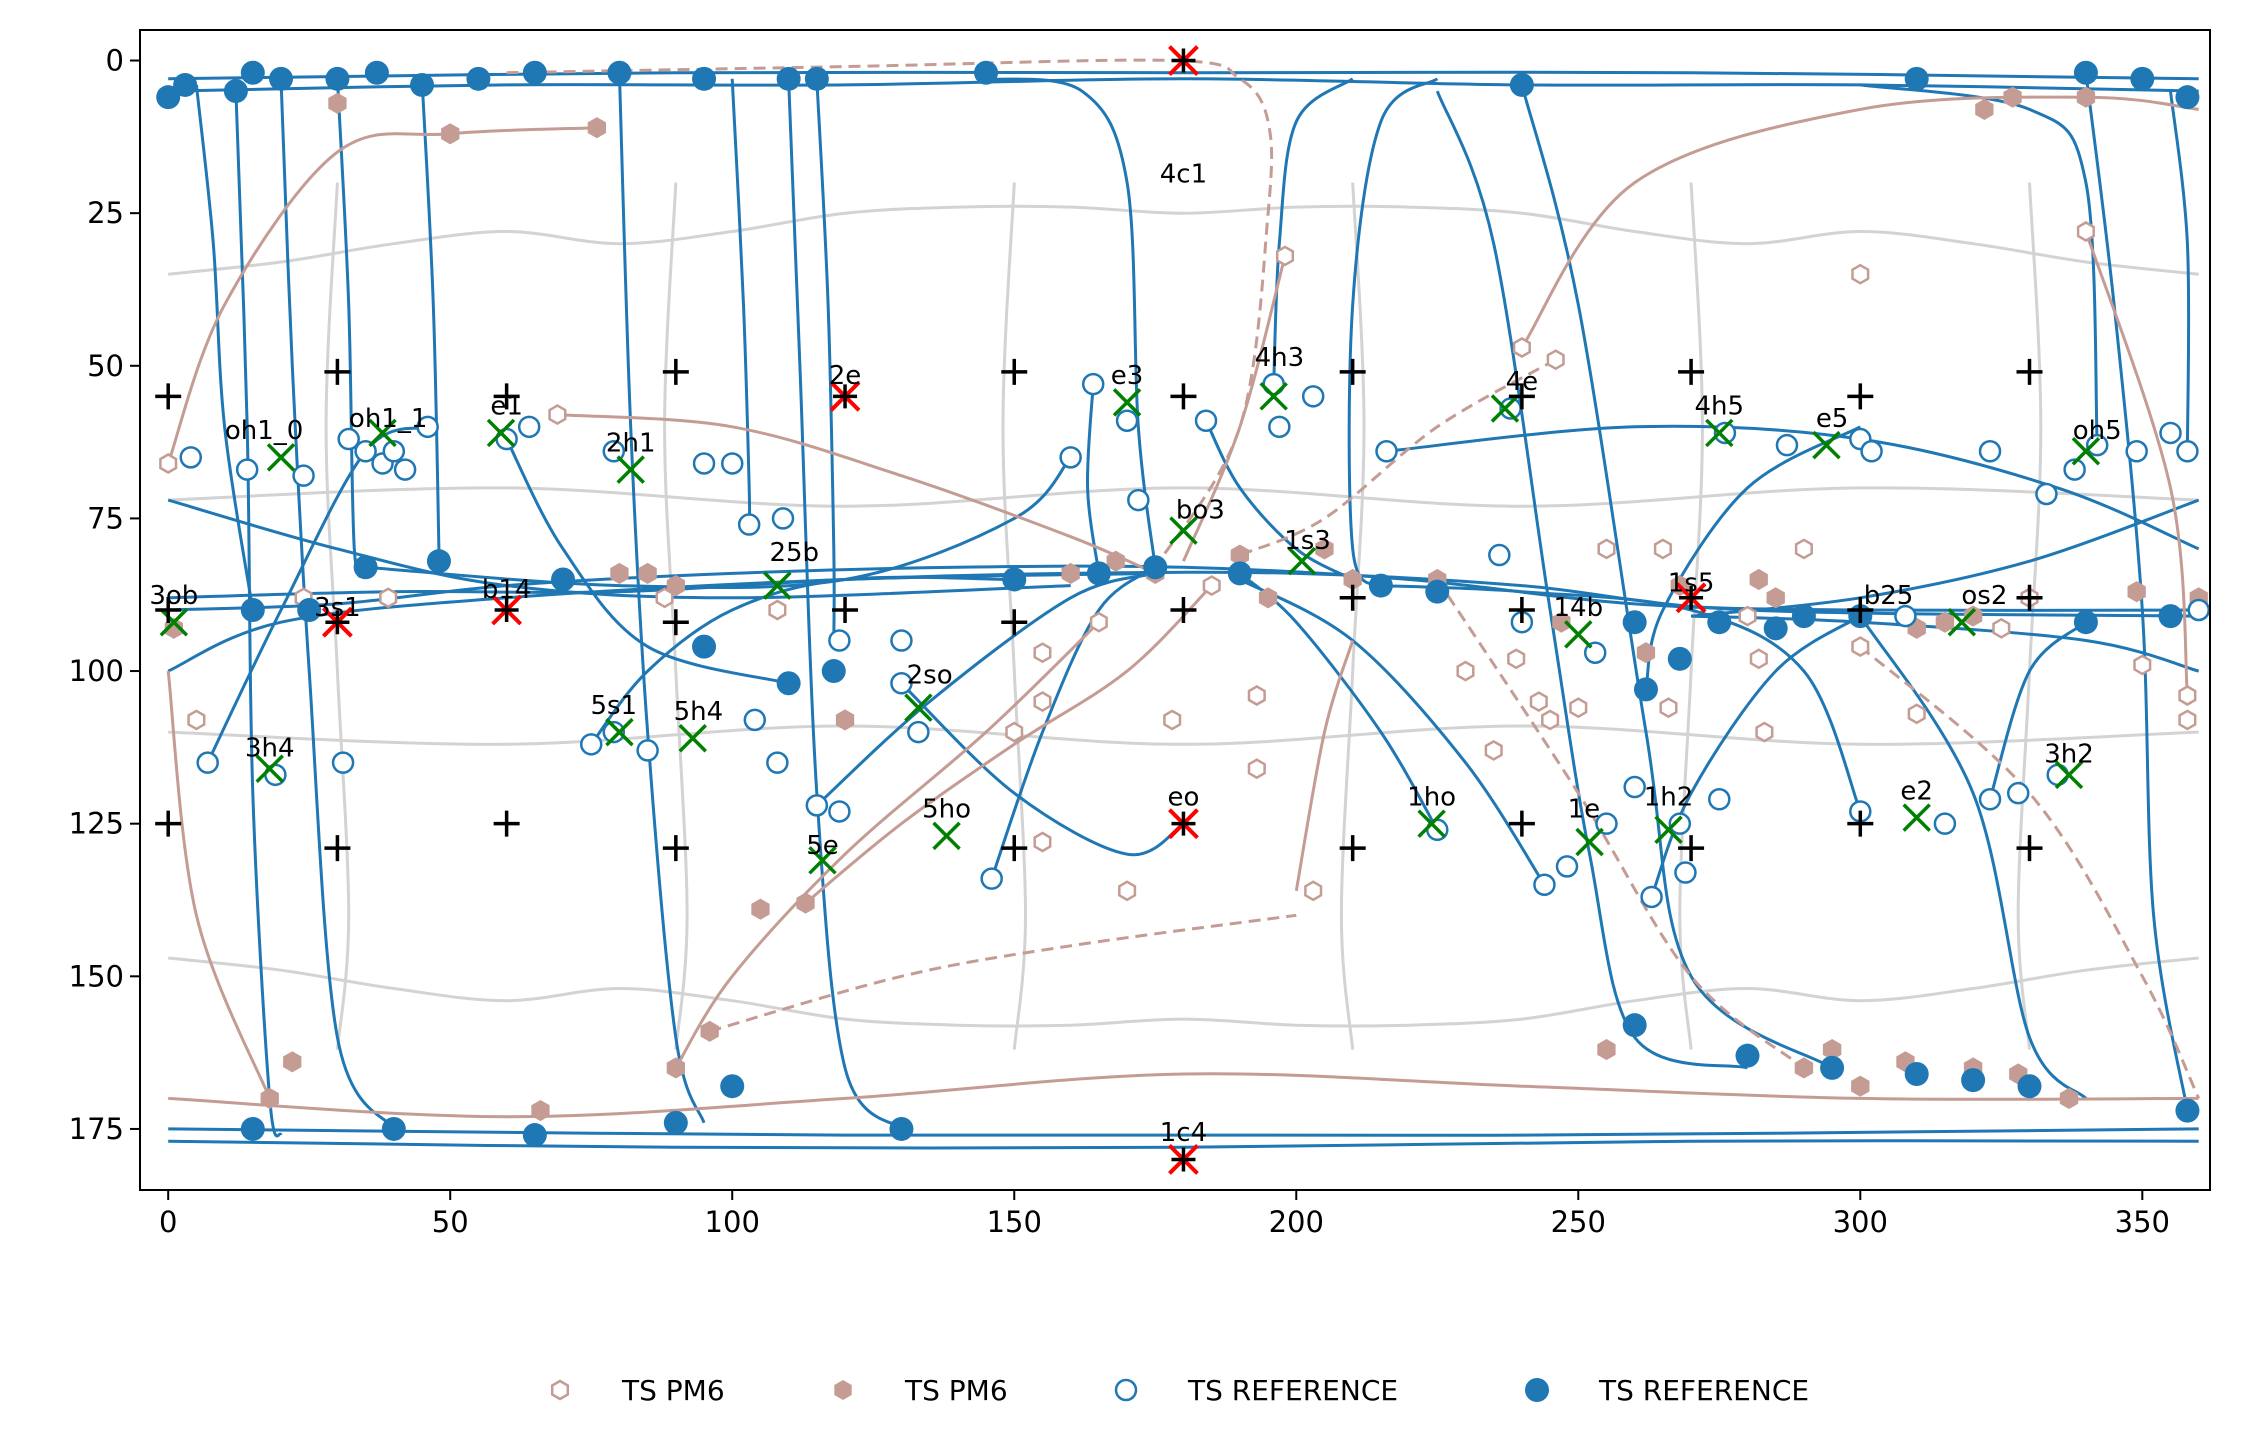  I want to click on y-tick-label: 0, so click(115, 61).